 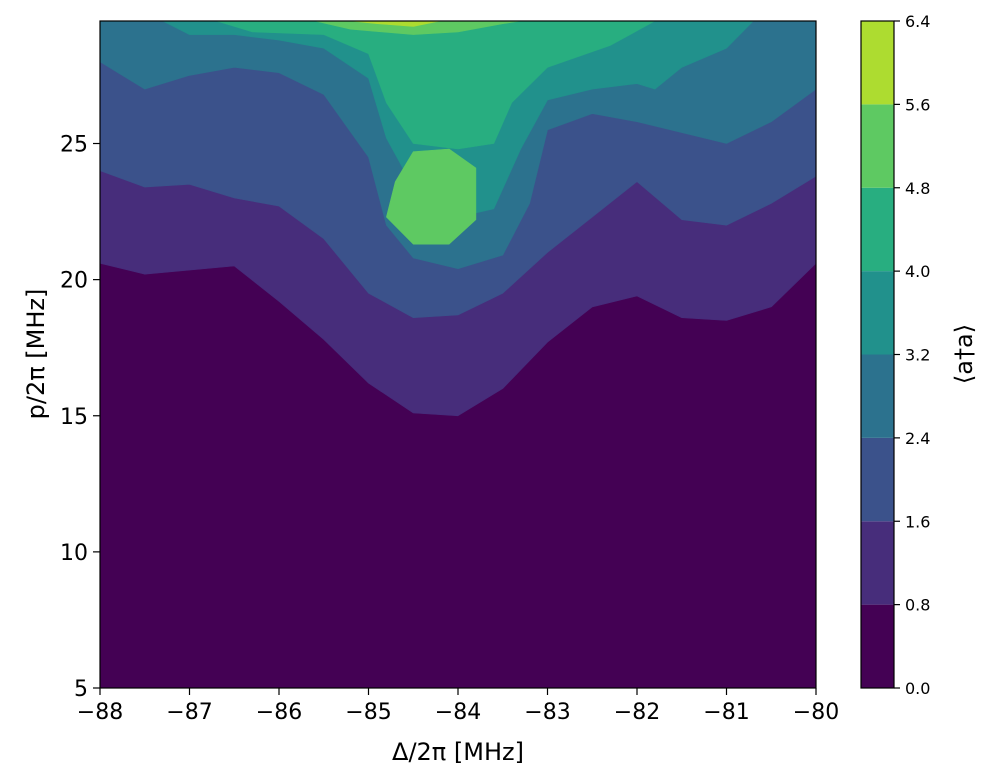 I want to click on colorbar-tick-label: 0.0, so click(x=917, y=688).